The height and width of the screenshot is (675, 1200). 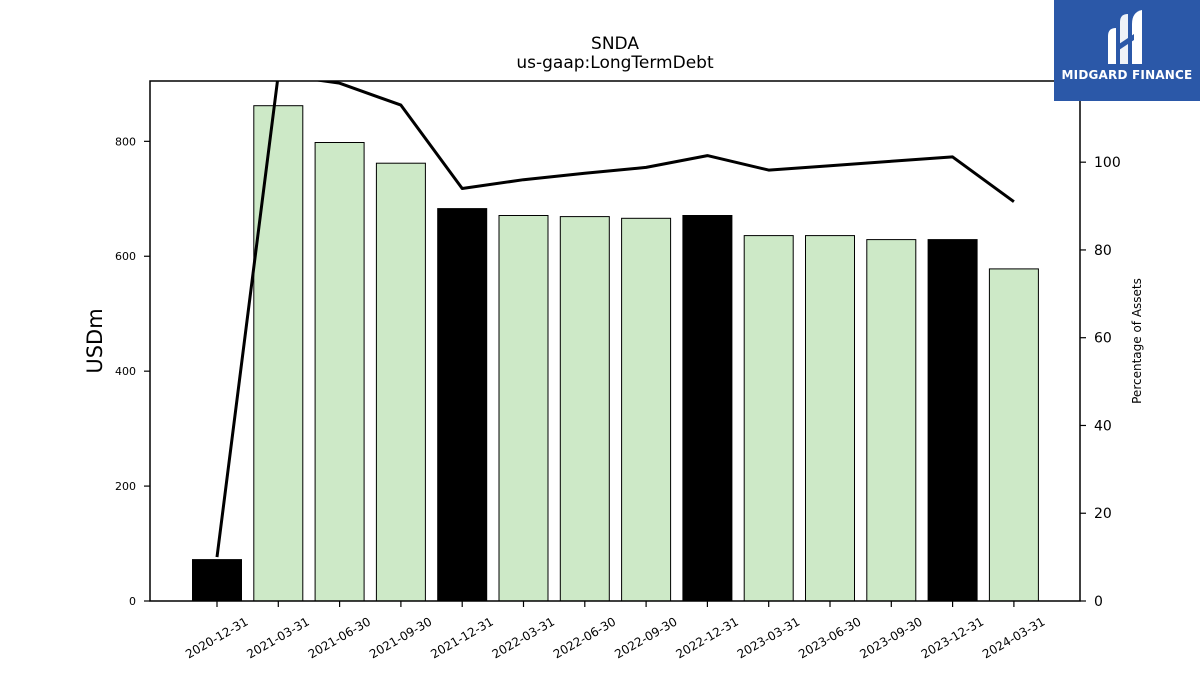 What do you see at coordinates (400, 637) in the screenshot?
I see `x-tick-label: 2021-09-30` at bounding box center [400, 637].